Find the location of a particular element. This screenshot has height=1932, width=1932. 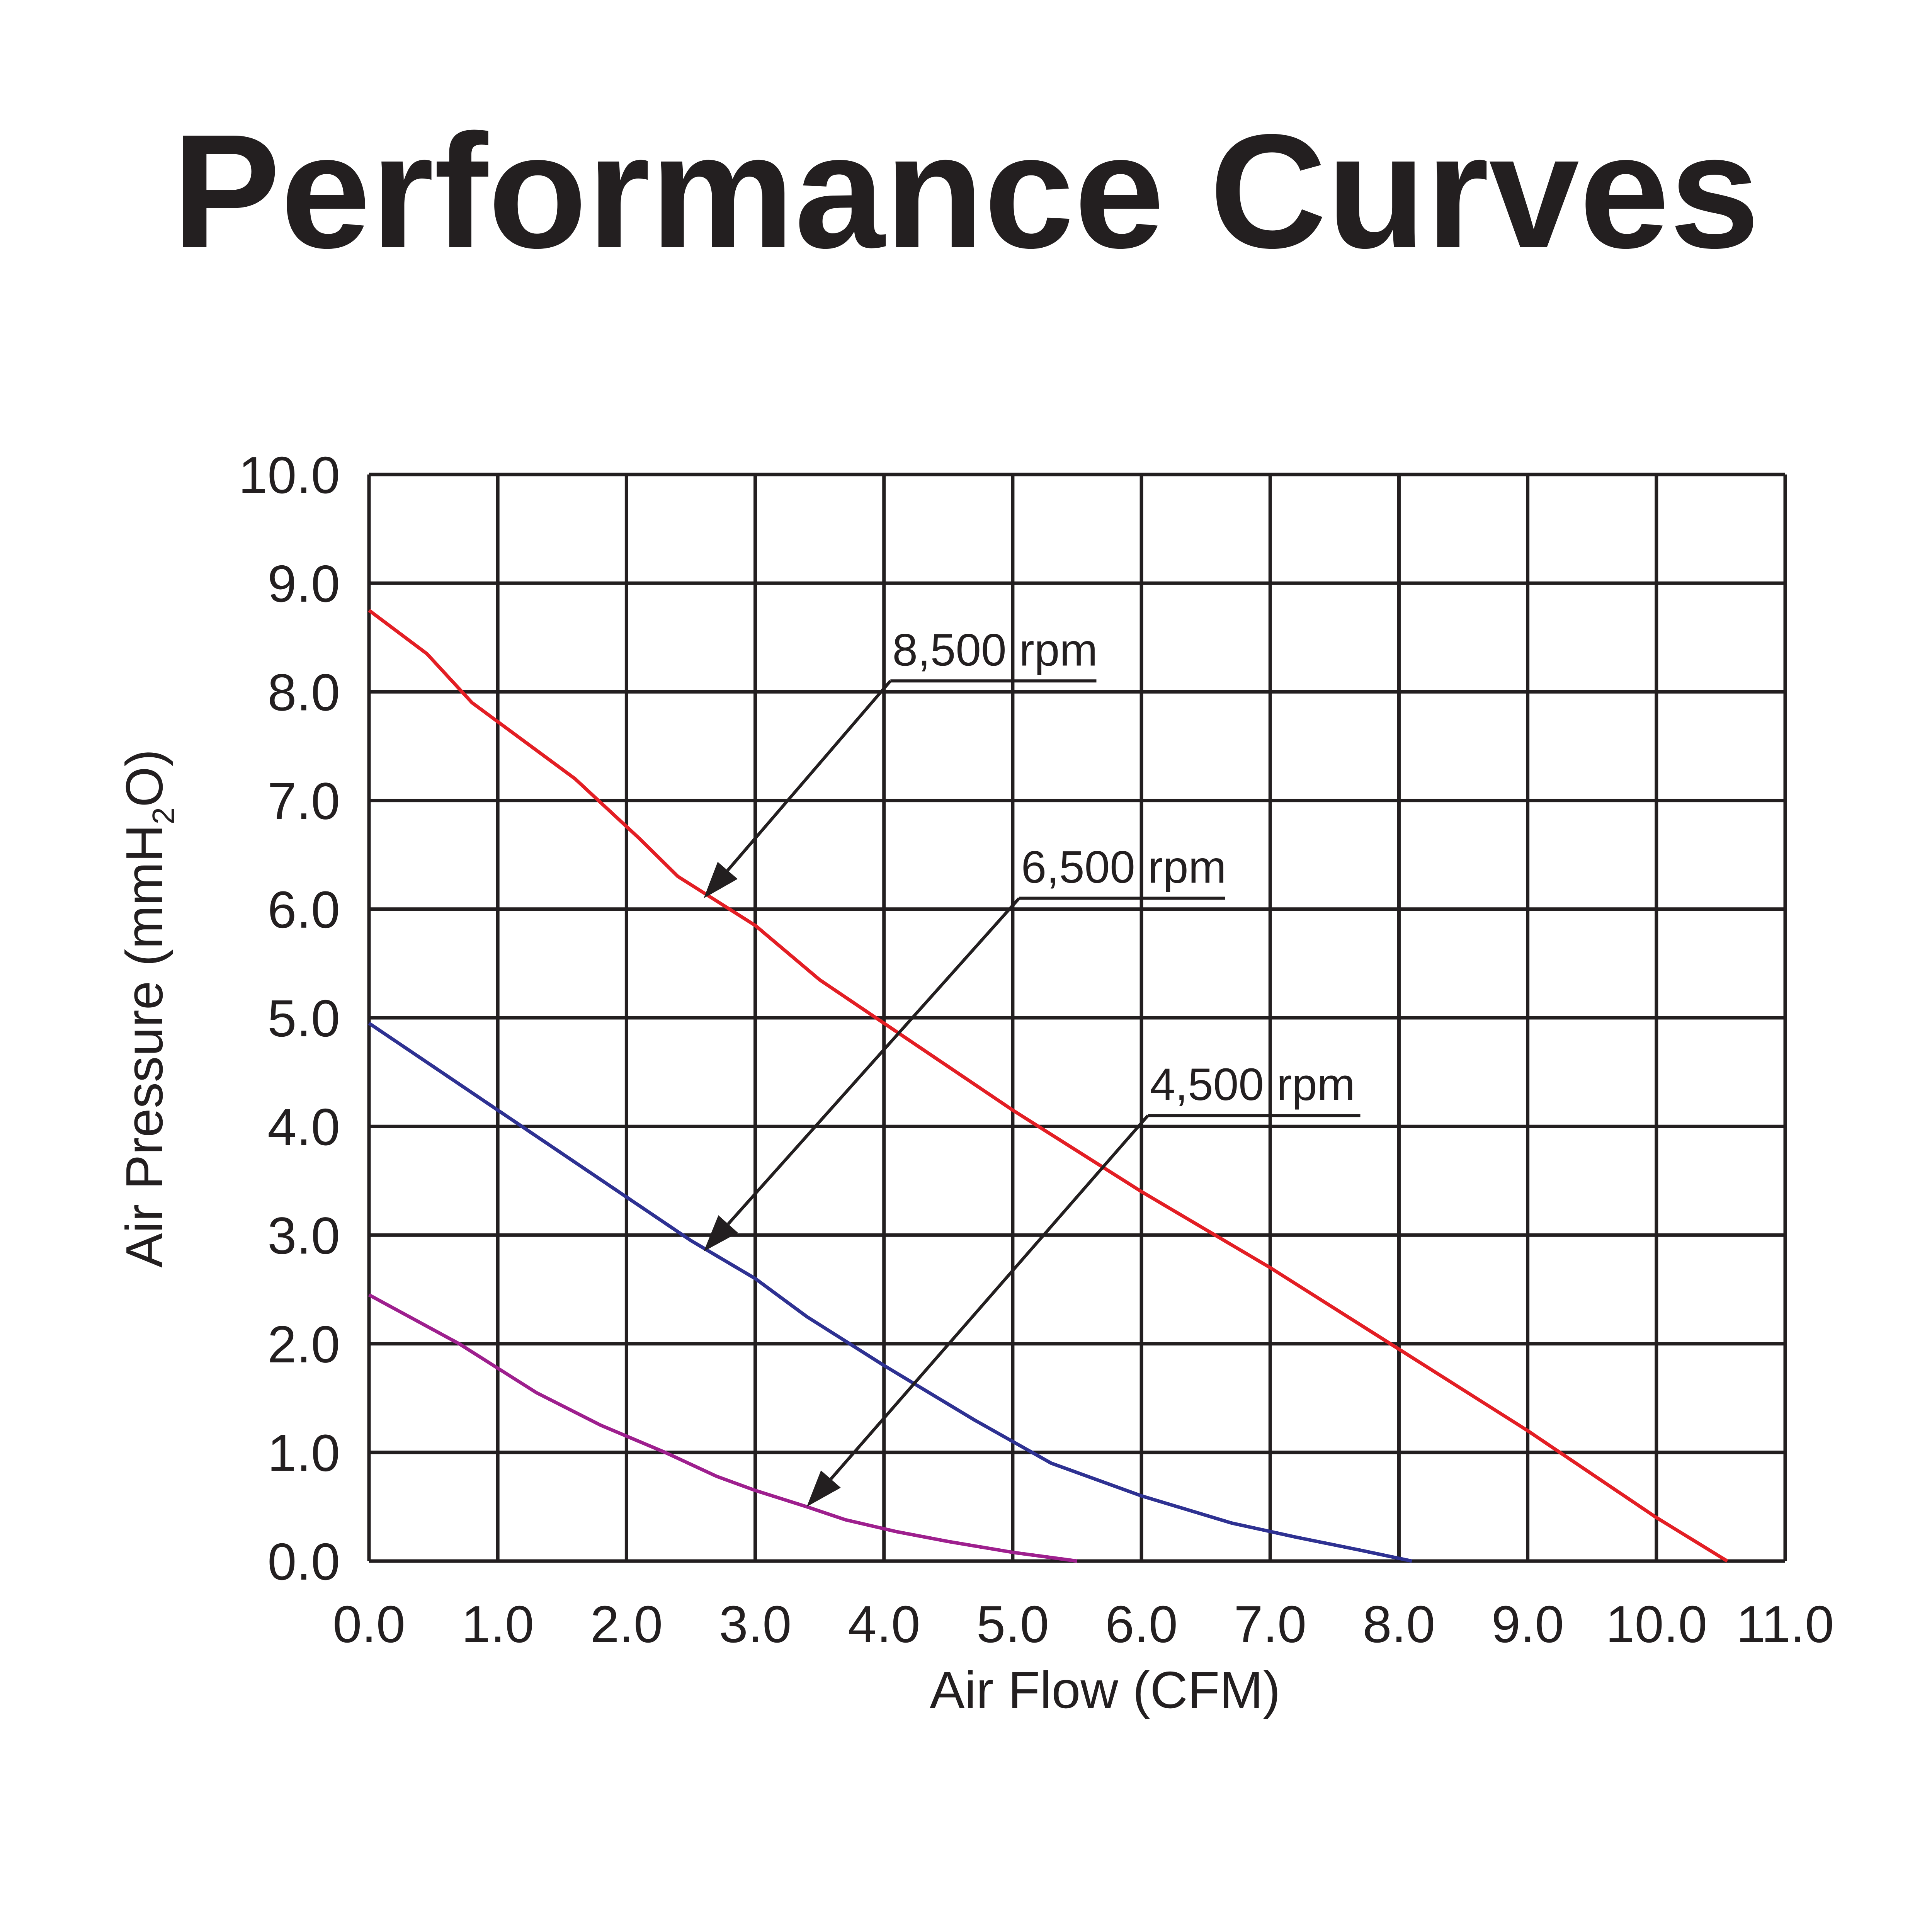

annotation-label: 4,500 rpm is located at coordinates (1253, 1084).